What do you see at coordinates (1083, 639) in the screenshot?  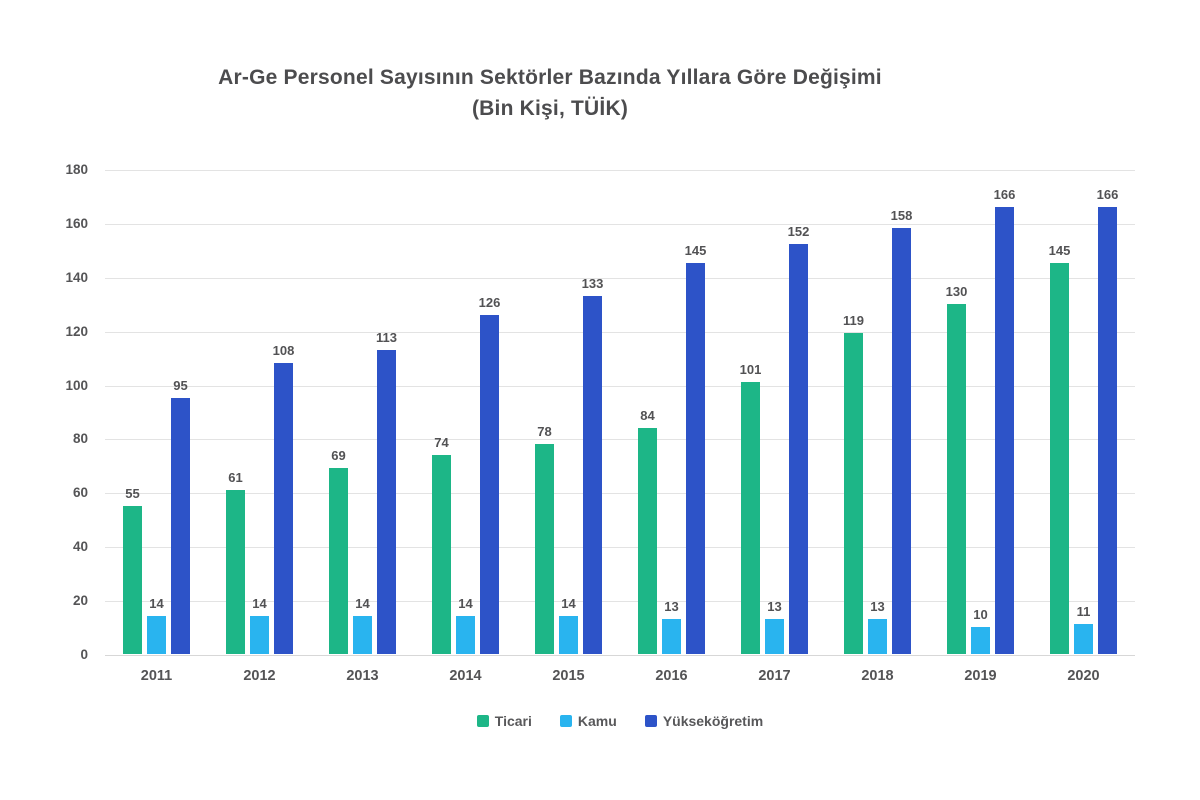 I see `bar-kamu-2020` at bounding box center [1083, 639].